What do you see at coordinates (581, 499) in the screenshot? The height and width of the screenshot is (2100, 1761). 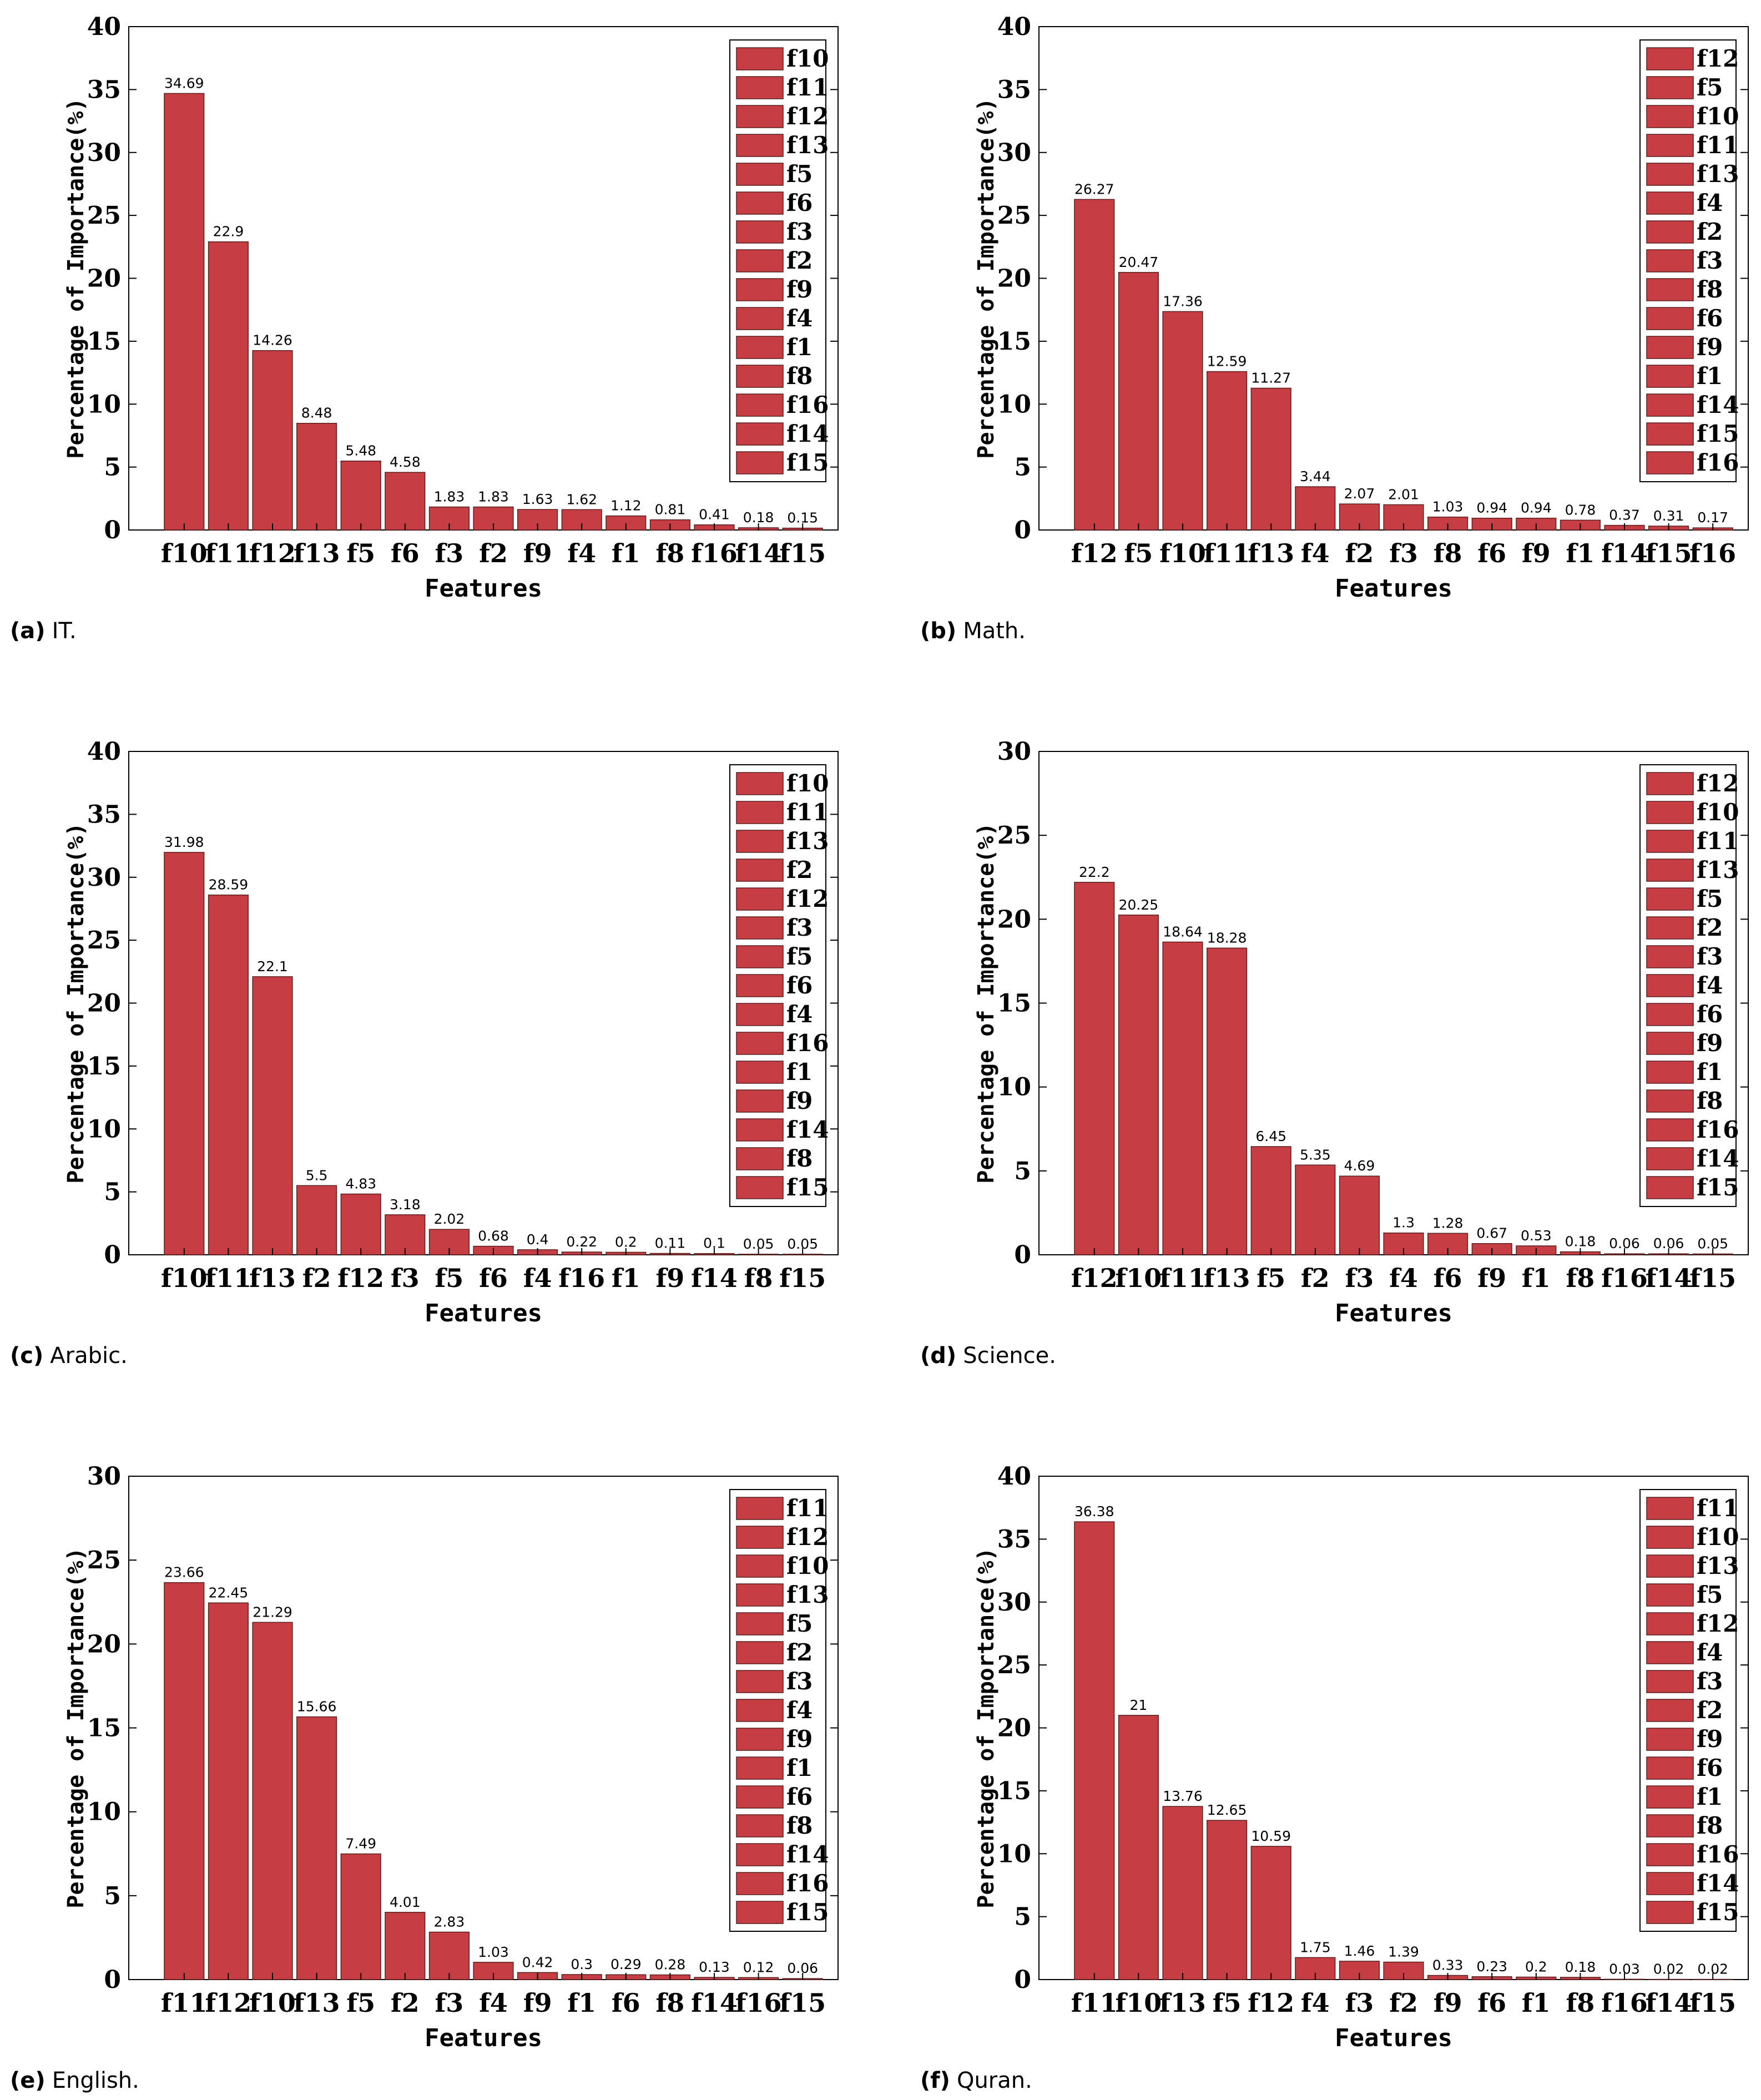 I see `data-label: 1.62` at bounding box center [581, 499].